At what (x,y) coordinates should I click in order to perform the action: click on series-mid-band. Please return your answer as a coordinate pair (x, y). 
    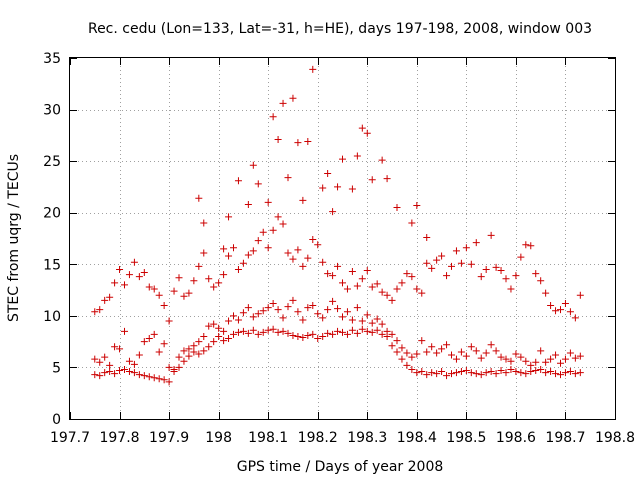
    Looking at the image, I should click on (337, 334).